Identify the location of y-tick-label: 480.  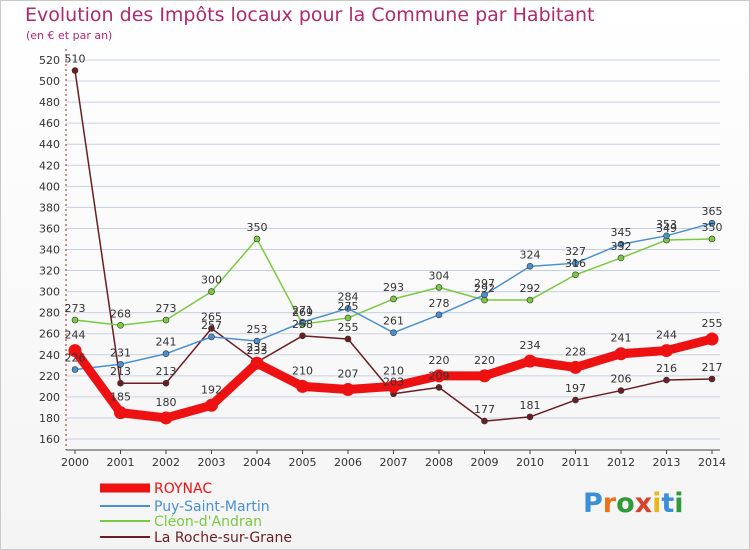
(49, 102).